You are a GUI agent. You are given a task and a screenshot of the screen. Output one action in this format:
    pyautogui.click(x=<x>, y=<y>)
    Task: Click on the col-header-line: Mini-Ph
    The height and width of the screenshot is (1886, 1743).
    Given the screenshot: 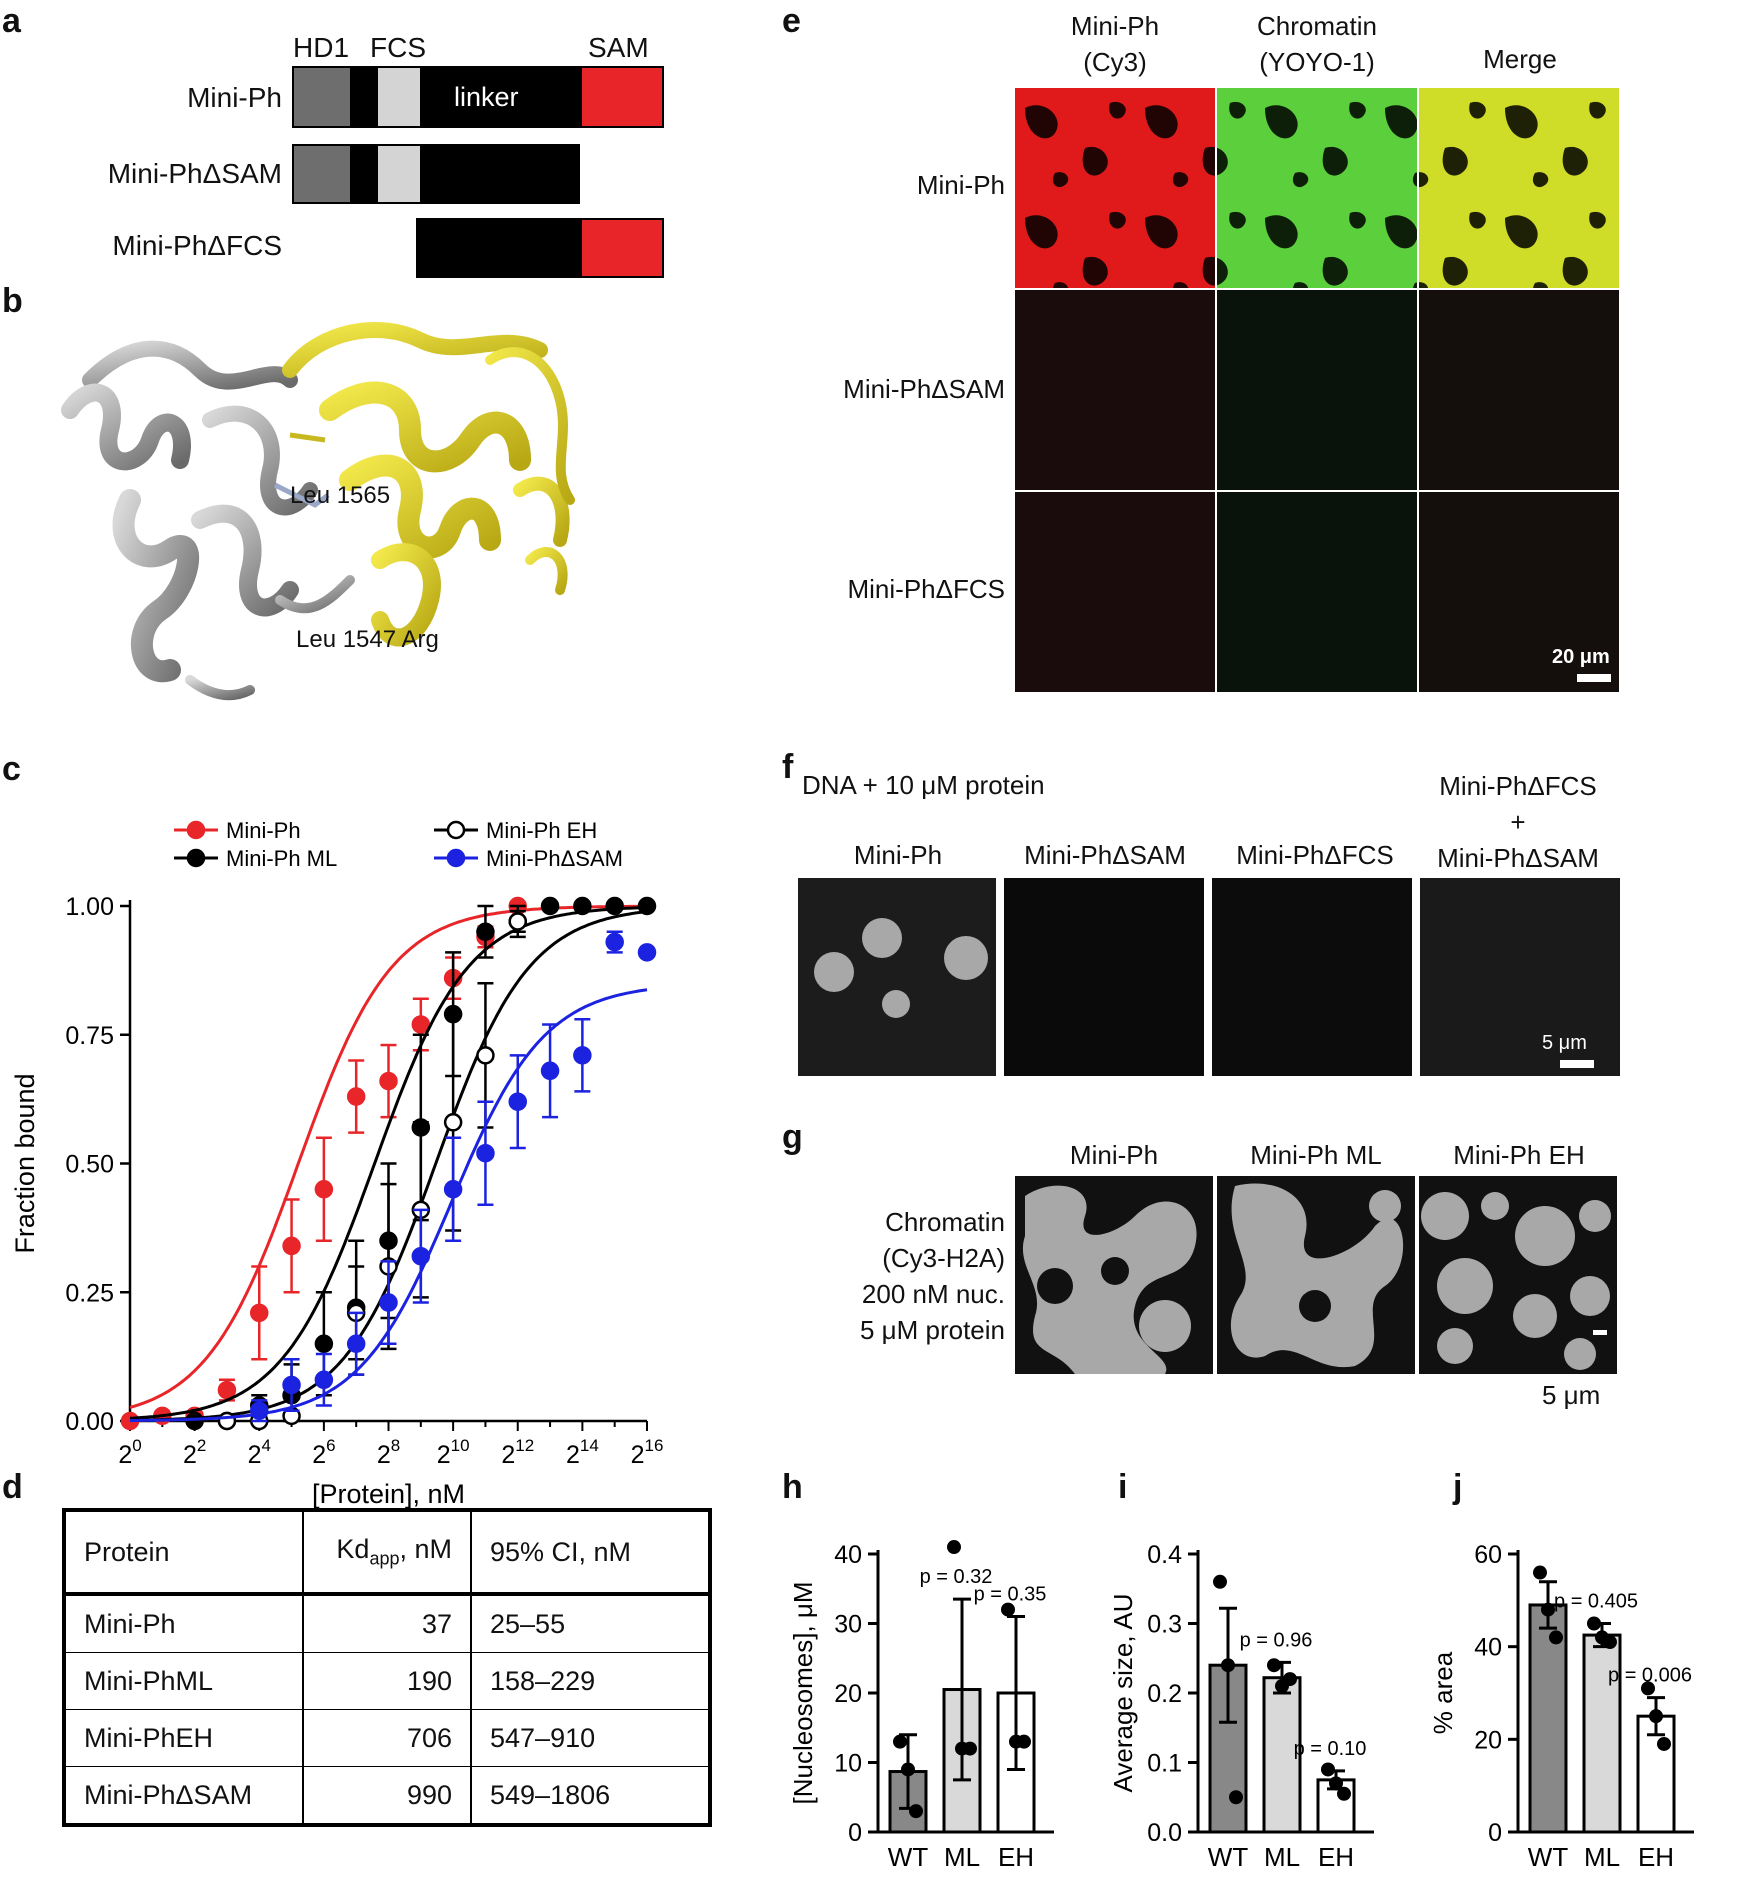 What is the action you would take?
    pyautogui.click(x=1115, y=26)
    